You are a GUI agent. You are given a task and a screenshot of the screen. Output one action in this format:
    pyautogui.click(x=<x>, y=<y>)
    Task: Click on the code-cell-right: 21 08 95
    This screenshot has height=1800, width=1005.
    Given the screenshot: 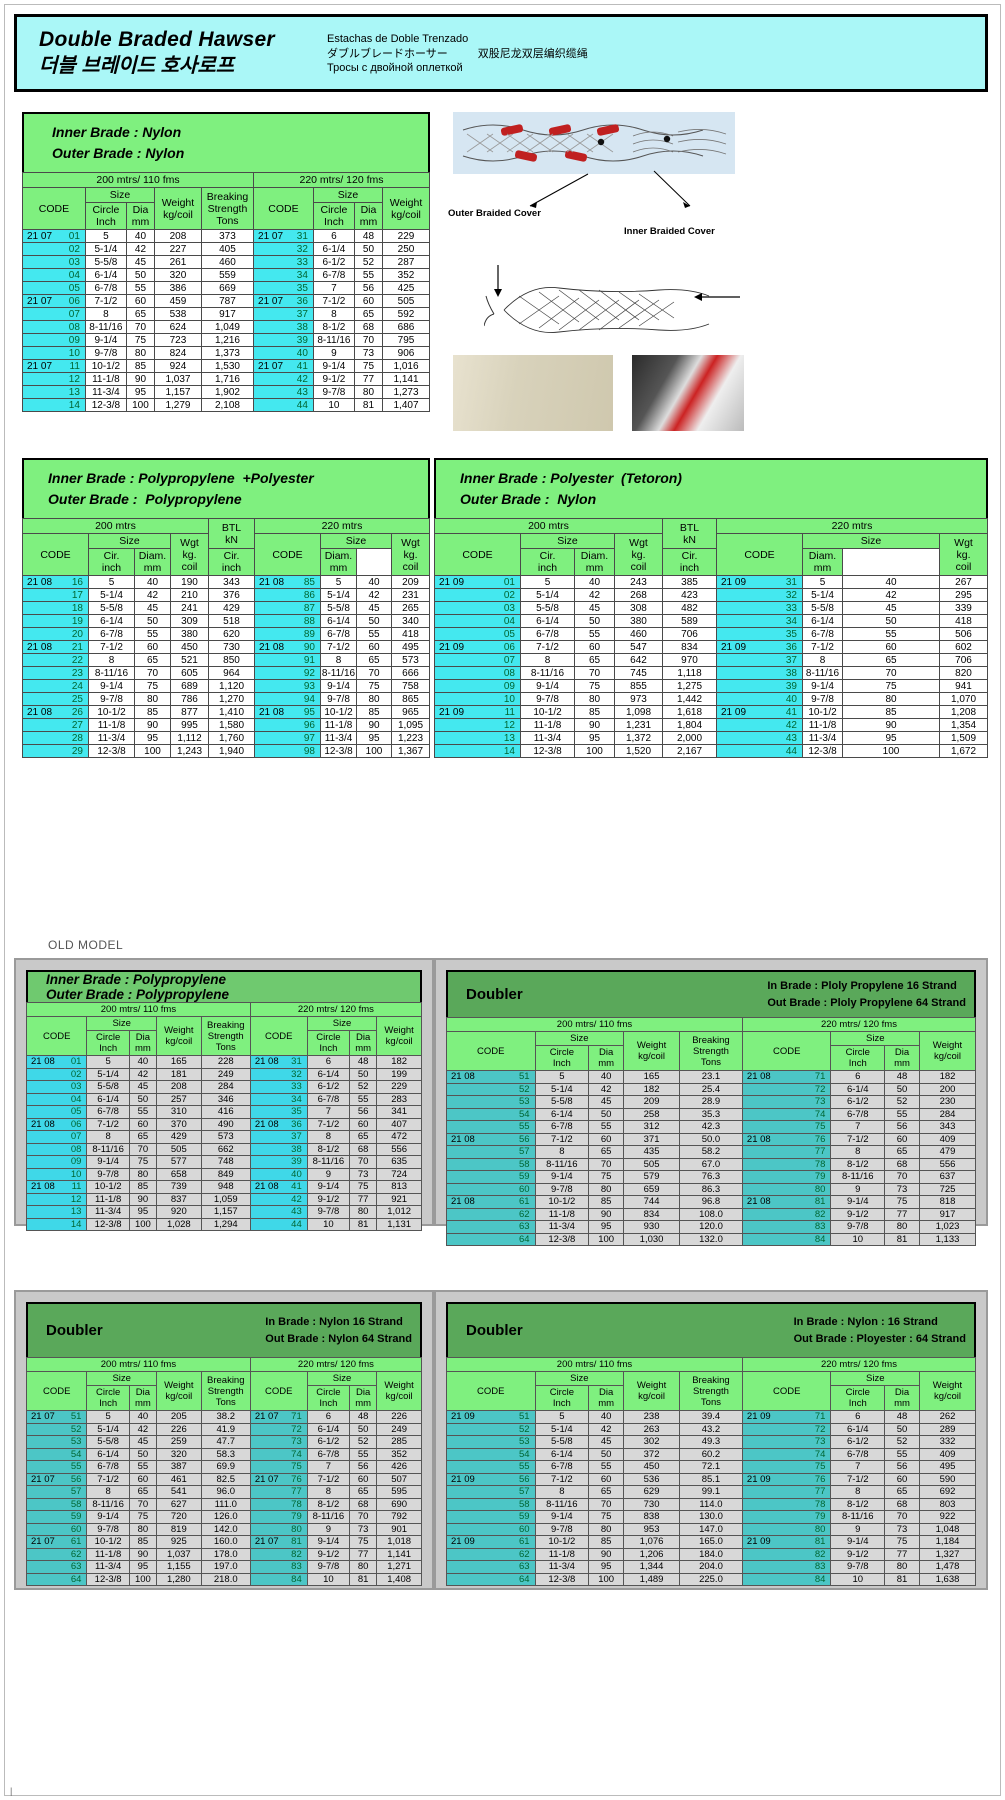 What is the action you would take?
    pyautogui.click(x=287, y=712)
    